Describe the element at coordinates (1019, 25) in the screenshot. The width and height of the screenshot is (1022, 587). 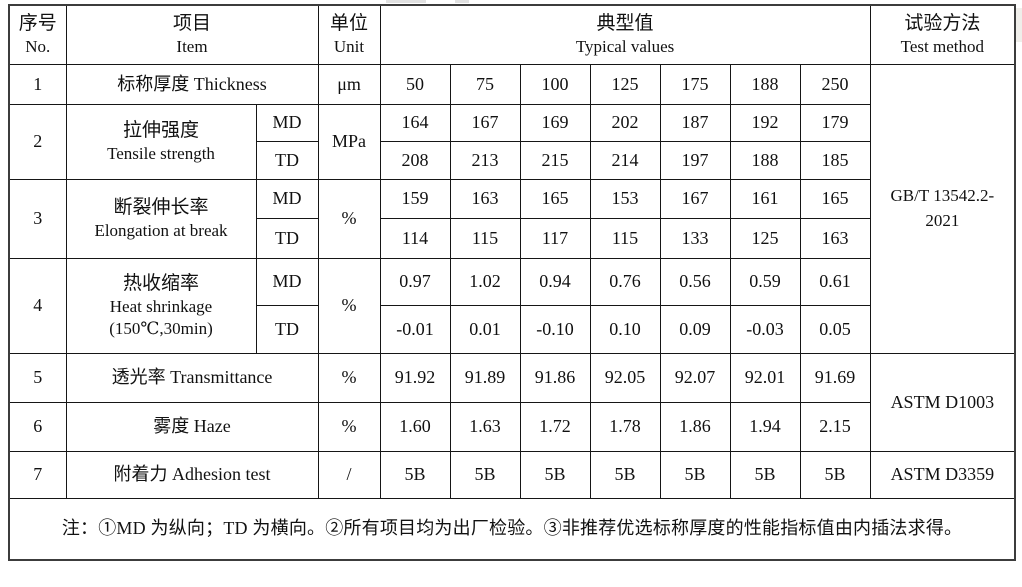
I see `page-edge-artifact` at that location.